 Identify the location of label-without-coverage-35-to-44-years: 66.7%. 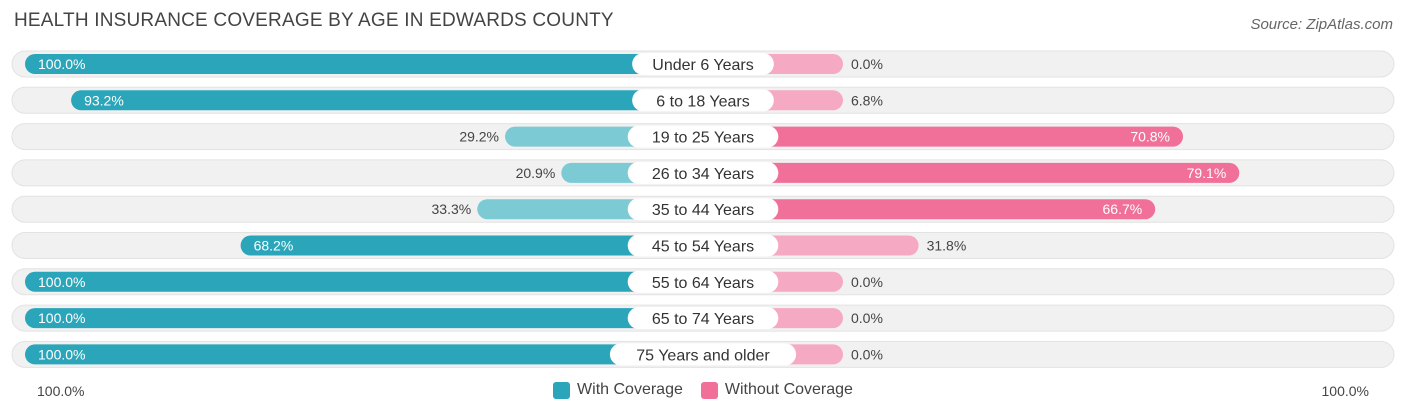
(1123, 209).